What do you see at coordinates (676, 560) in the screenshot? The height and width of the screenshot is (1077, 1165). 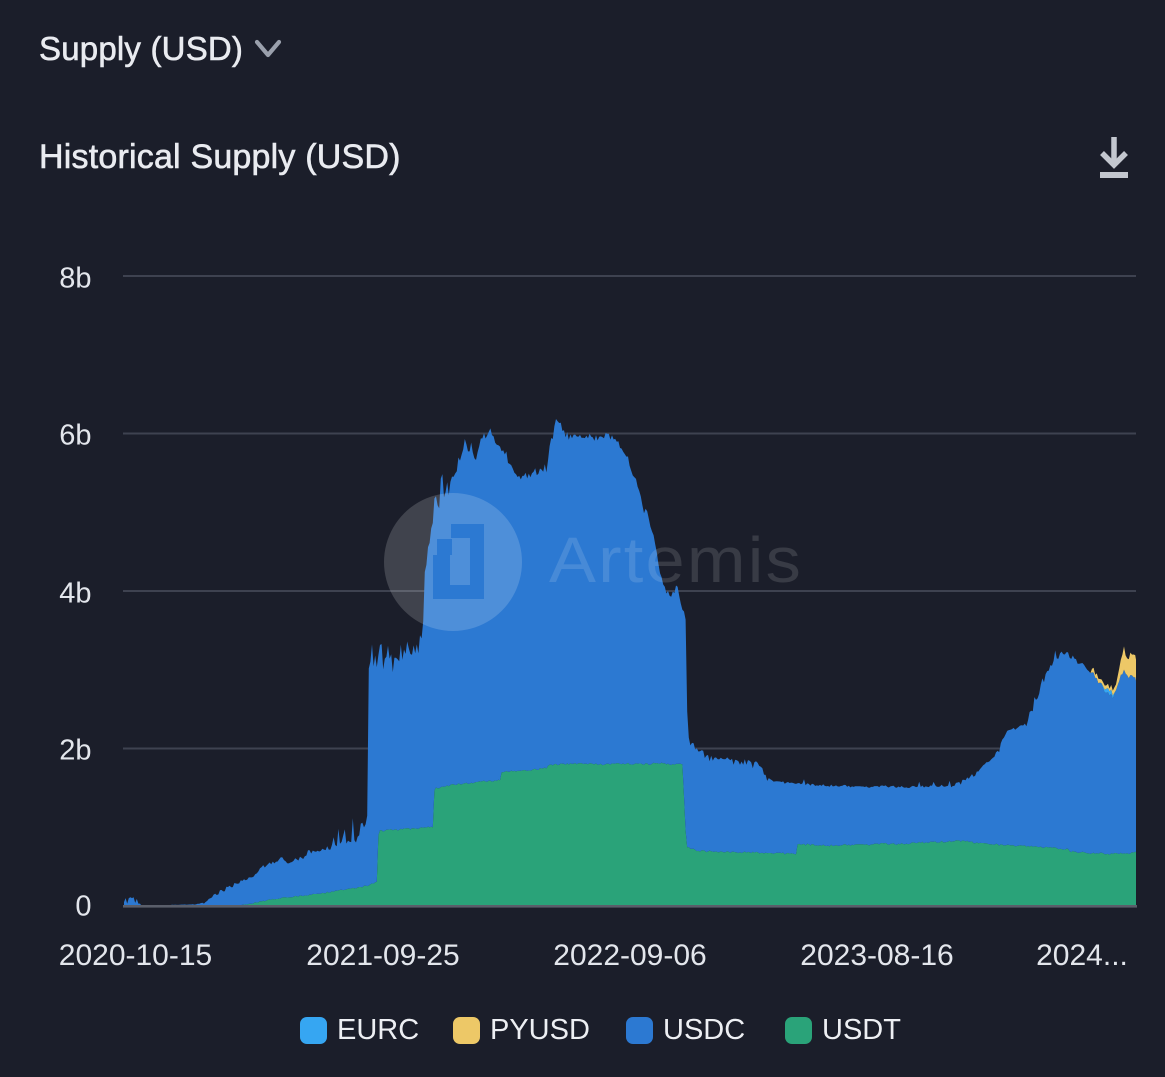 I see `svg-text: Artemis` at bounding box center [676, 560].